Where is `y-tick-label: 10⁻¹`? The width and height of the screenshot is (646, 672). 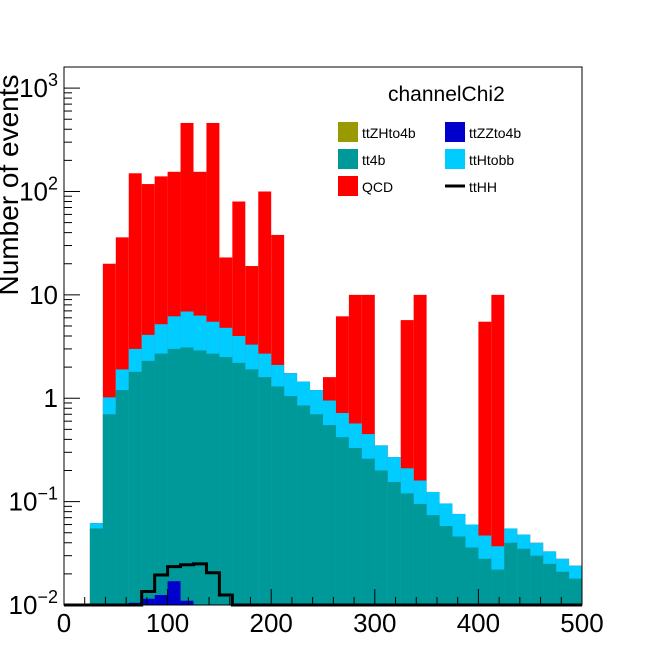 y-tick-label: 10⁻¹ is located at coordinates (33, 500).